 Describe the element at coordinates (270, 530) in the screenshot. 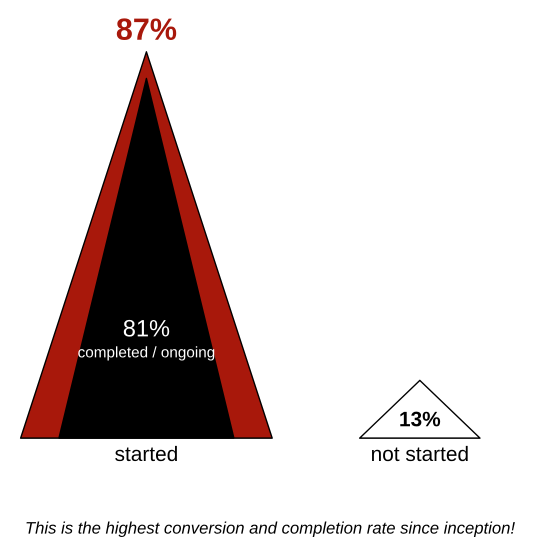

I see `text: This is the highest conversion and completion rate since inception!` at that location.